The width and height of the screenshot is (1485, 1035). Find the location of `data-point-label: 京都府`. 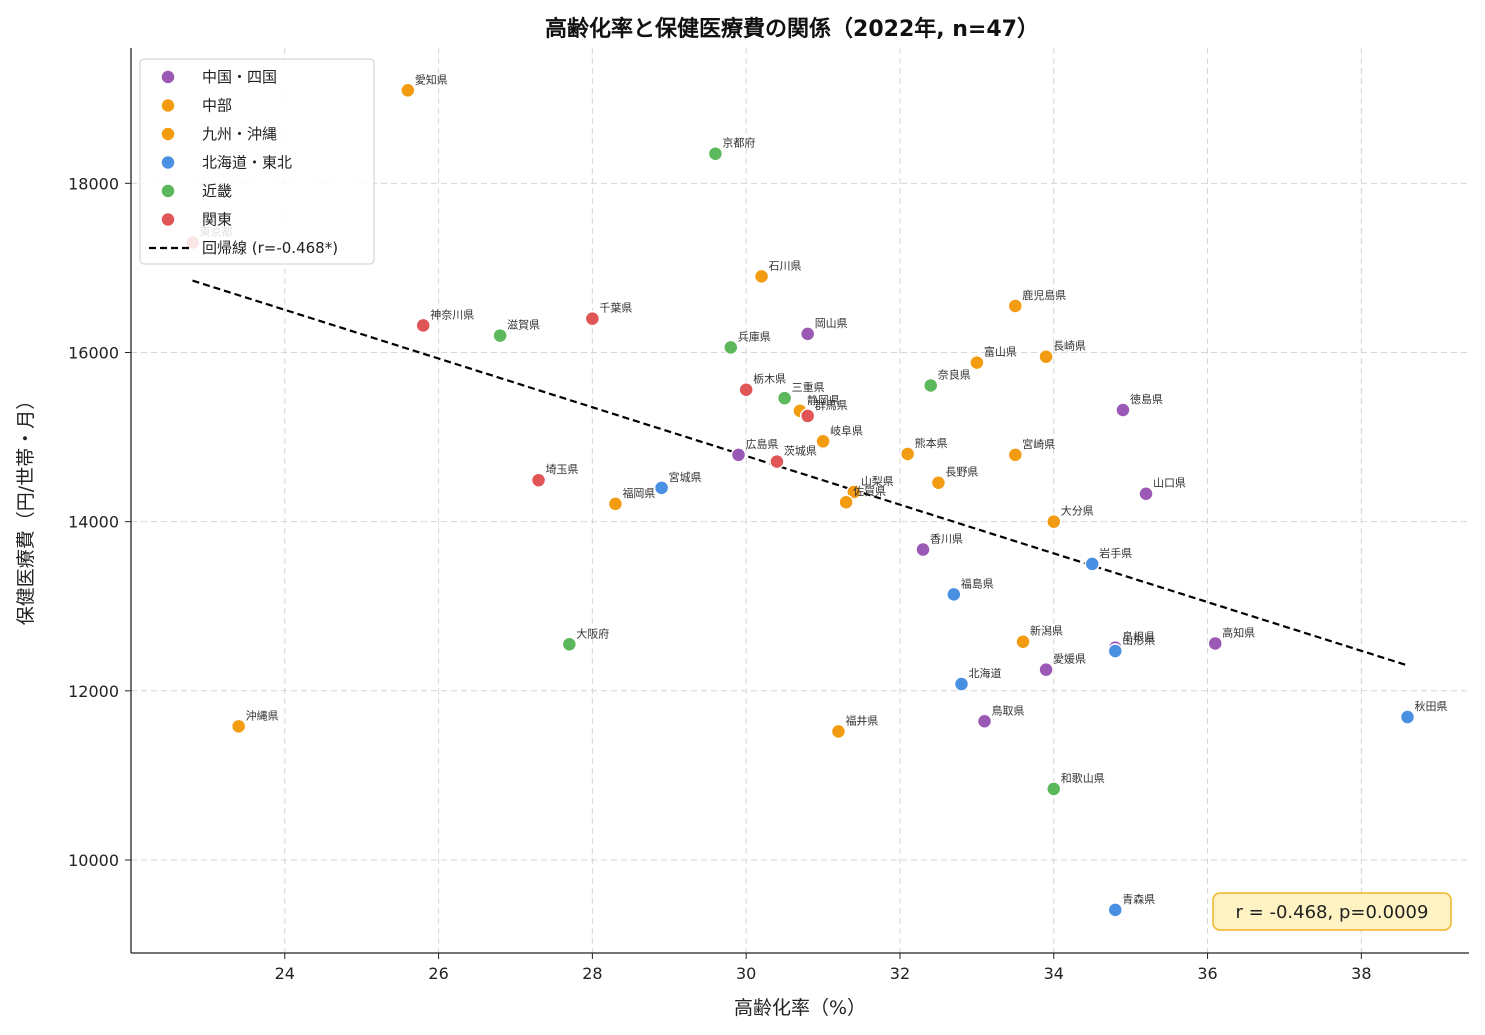

data-point-label: 京都府 is located at coordinates (738, 143).